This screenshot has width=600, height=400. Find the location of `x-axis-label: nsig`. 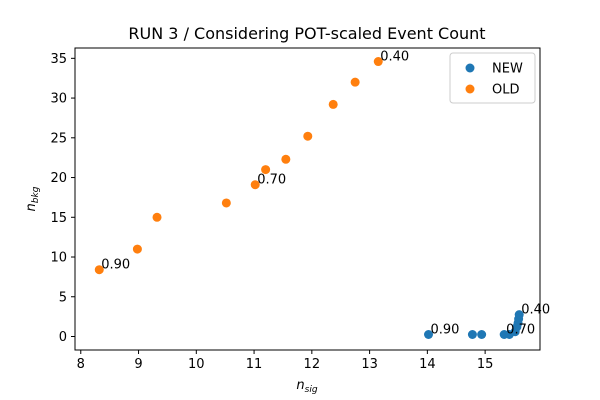

x-axis-label: nsig is located at coordinates (306, 386).